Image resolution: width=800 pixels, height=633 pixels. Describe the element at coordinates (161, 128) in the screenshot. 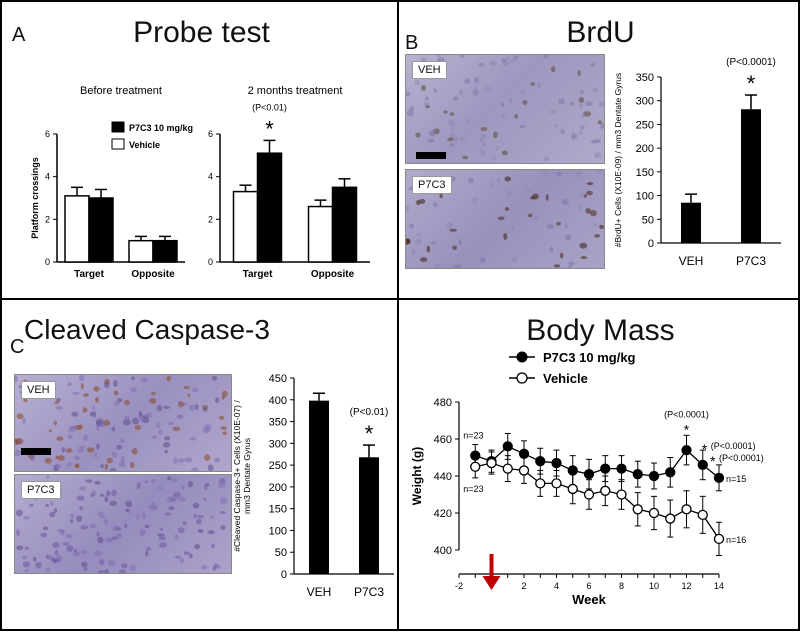

I see `legend-label-p7c3: P7C3 10 mg/kg` at that location.